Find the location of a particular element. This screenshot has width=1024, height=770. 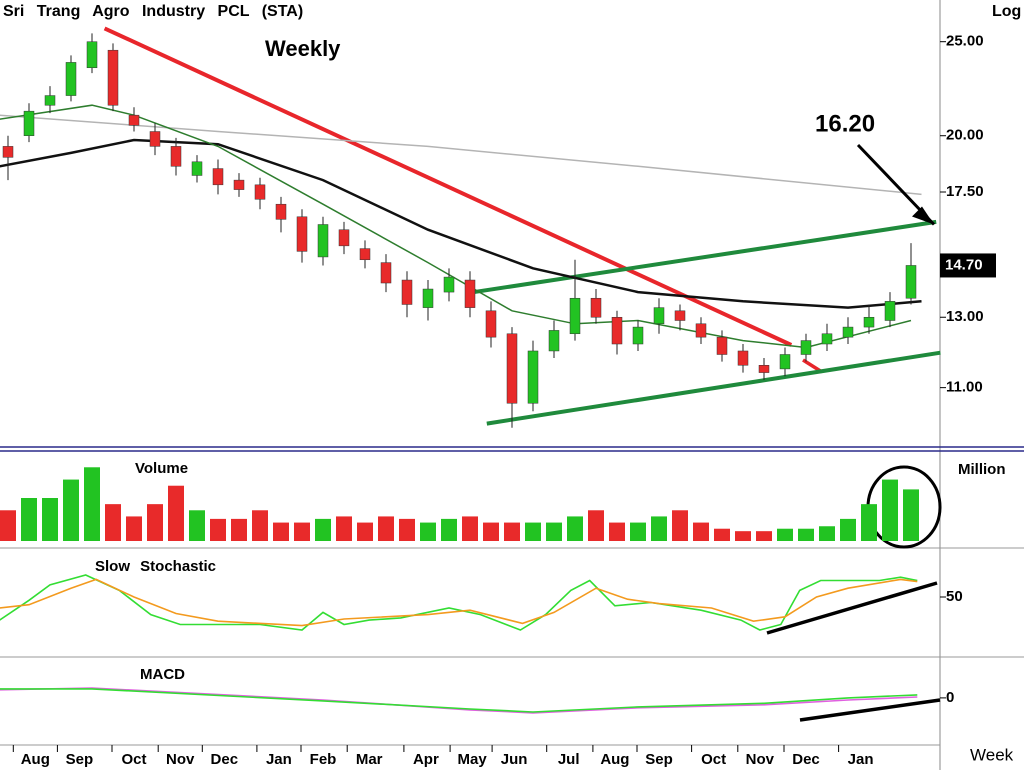

x-tick-label: Oct is located at coordinates (713, 759).